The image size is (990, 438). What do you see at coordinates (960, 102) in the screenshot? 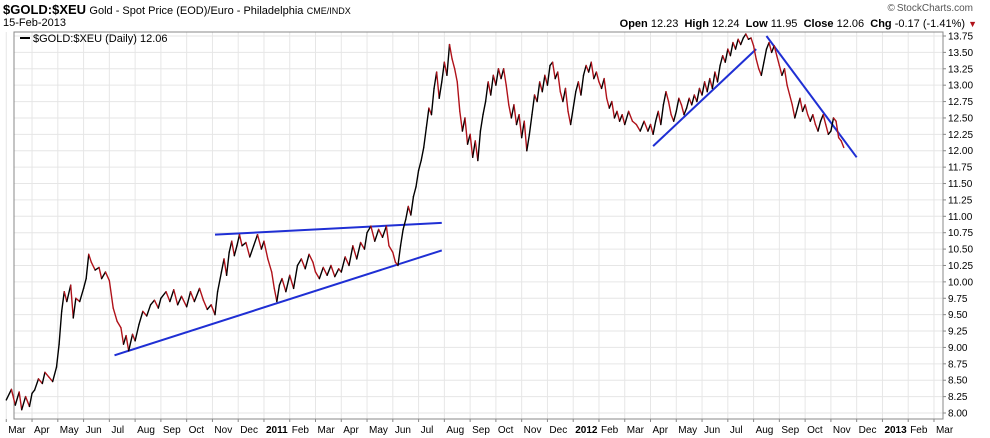
I see `y-tick-label: 12.75` at bounding box center [960, 102].